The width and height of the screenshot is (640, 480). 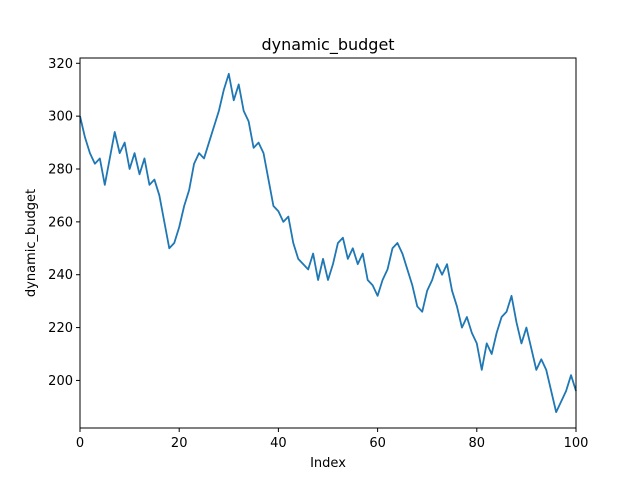 What do you see at coordinates (576, 443) in the screenshot?
I see `x-tick-label: 100` at bounding box center [576, 443].